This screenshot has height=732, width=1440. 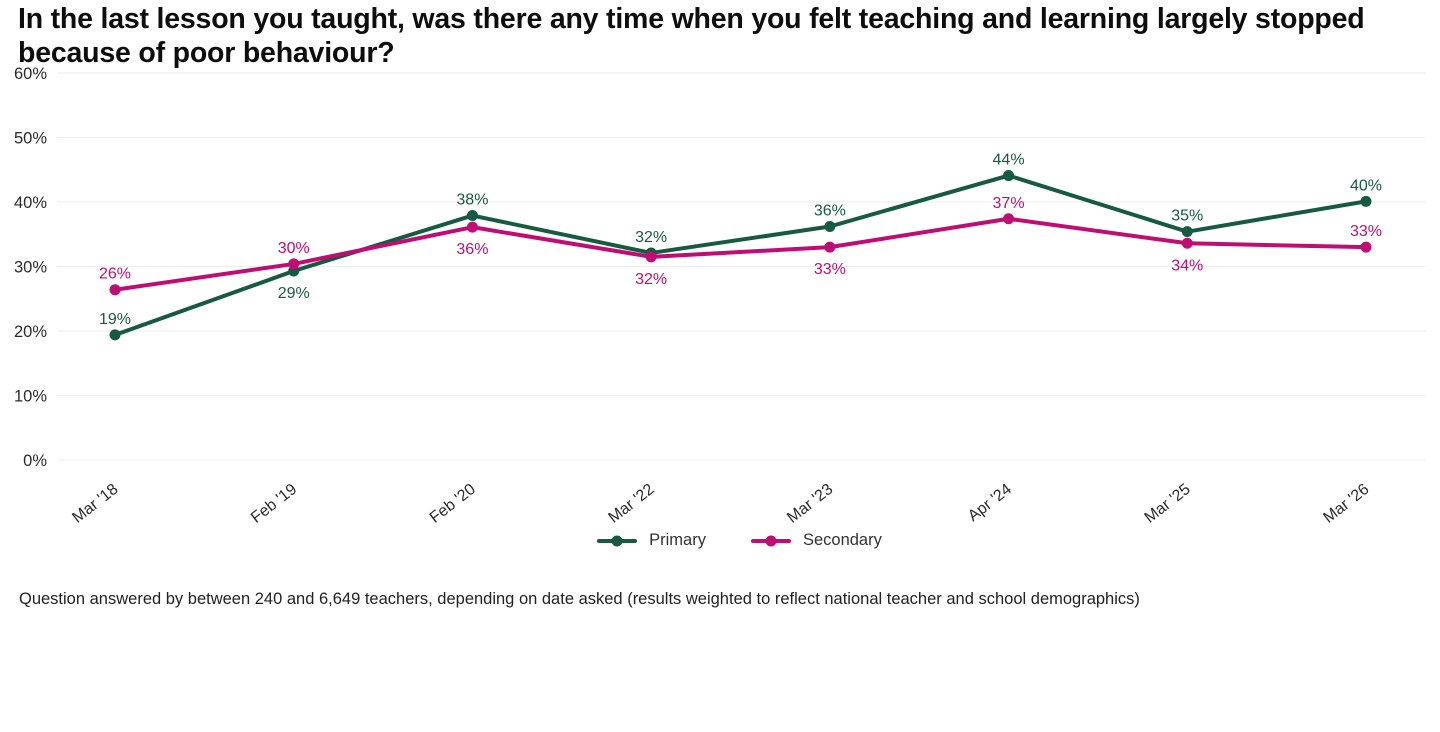 What do you see at coordinates (842, 540) in the screenshot?
I see `legend-label-secondary: Secondary` at bounding box center [842, 540].